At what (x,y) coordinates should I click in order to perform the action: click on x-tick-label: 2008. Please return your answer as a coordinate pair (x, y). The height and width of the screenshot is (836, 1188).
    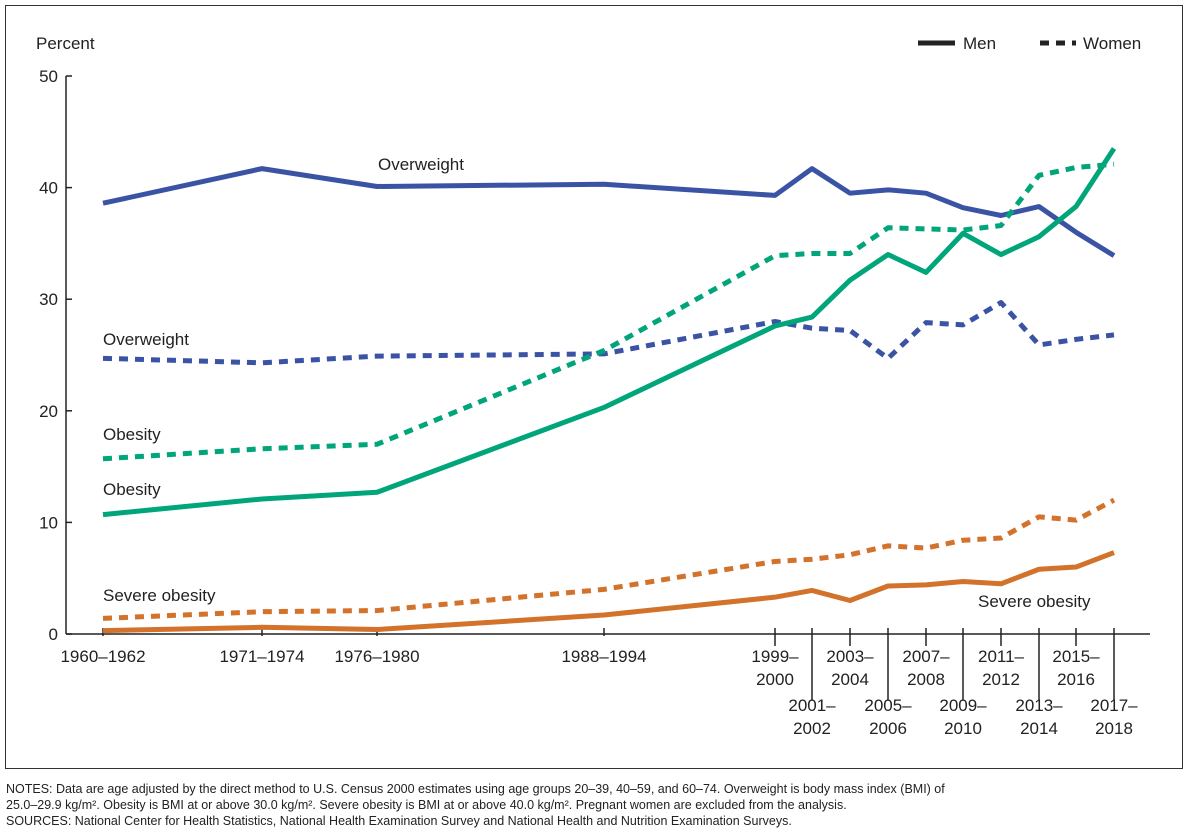
    Looking at the image, I should click on (926, 679).